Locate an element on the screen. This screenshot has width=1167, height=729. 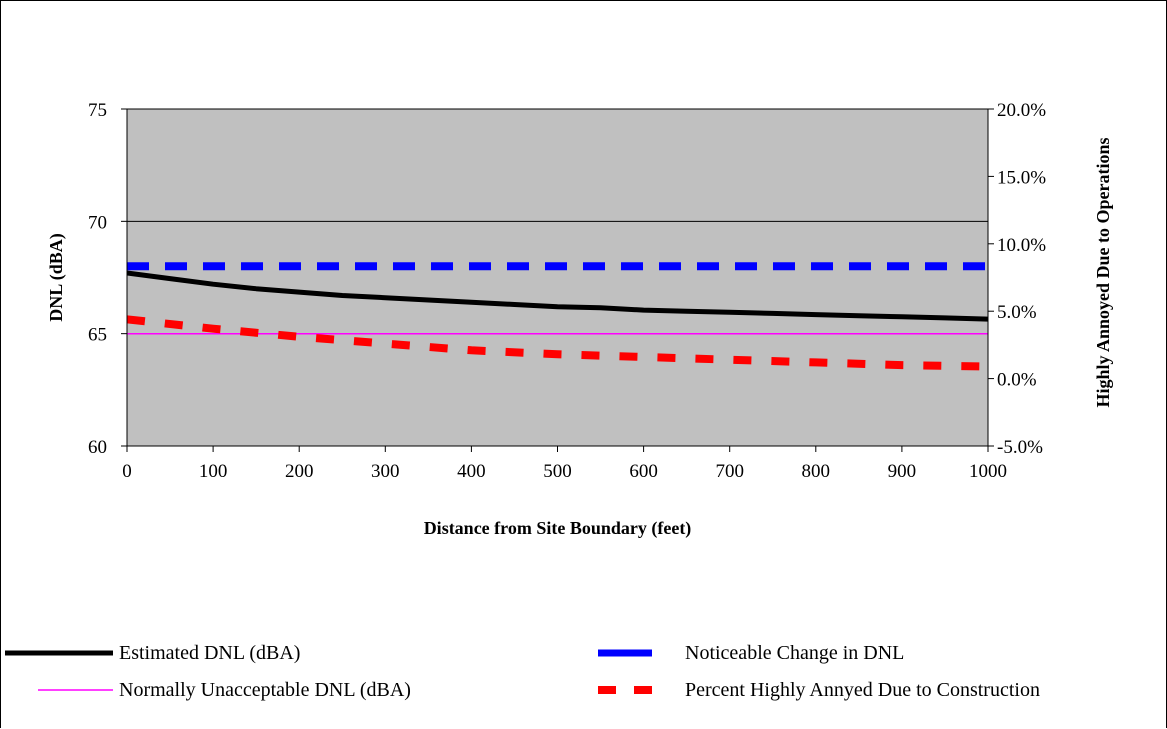
y-tick-label: 65 is located at coordinates (97, 335).